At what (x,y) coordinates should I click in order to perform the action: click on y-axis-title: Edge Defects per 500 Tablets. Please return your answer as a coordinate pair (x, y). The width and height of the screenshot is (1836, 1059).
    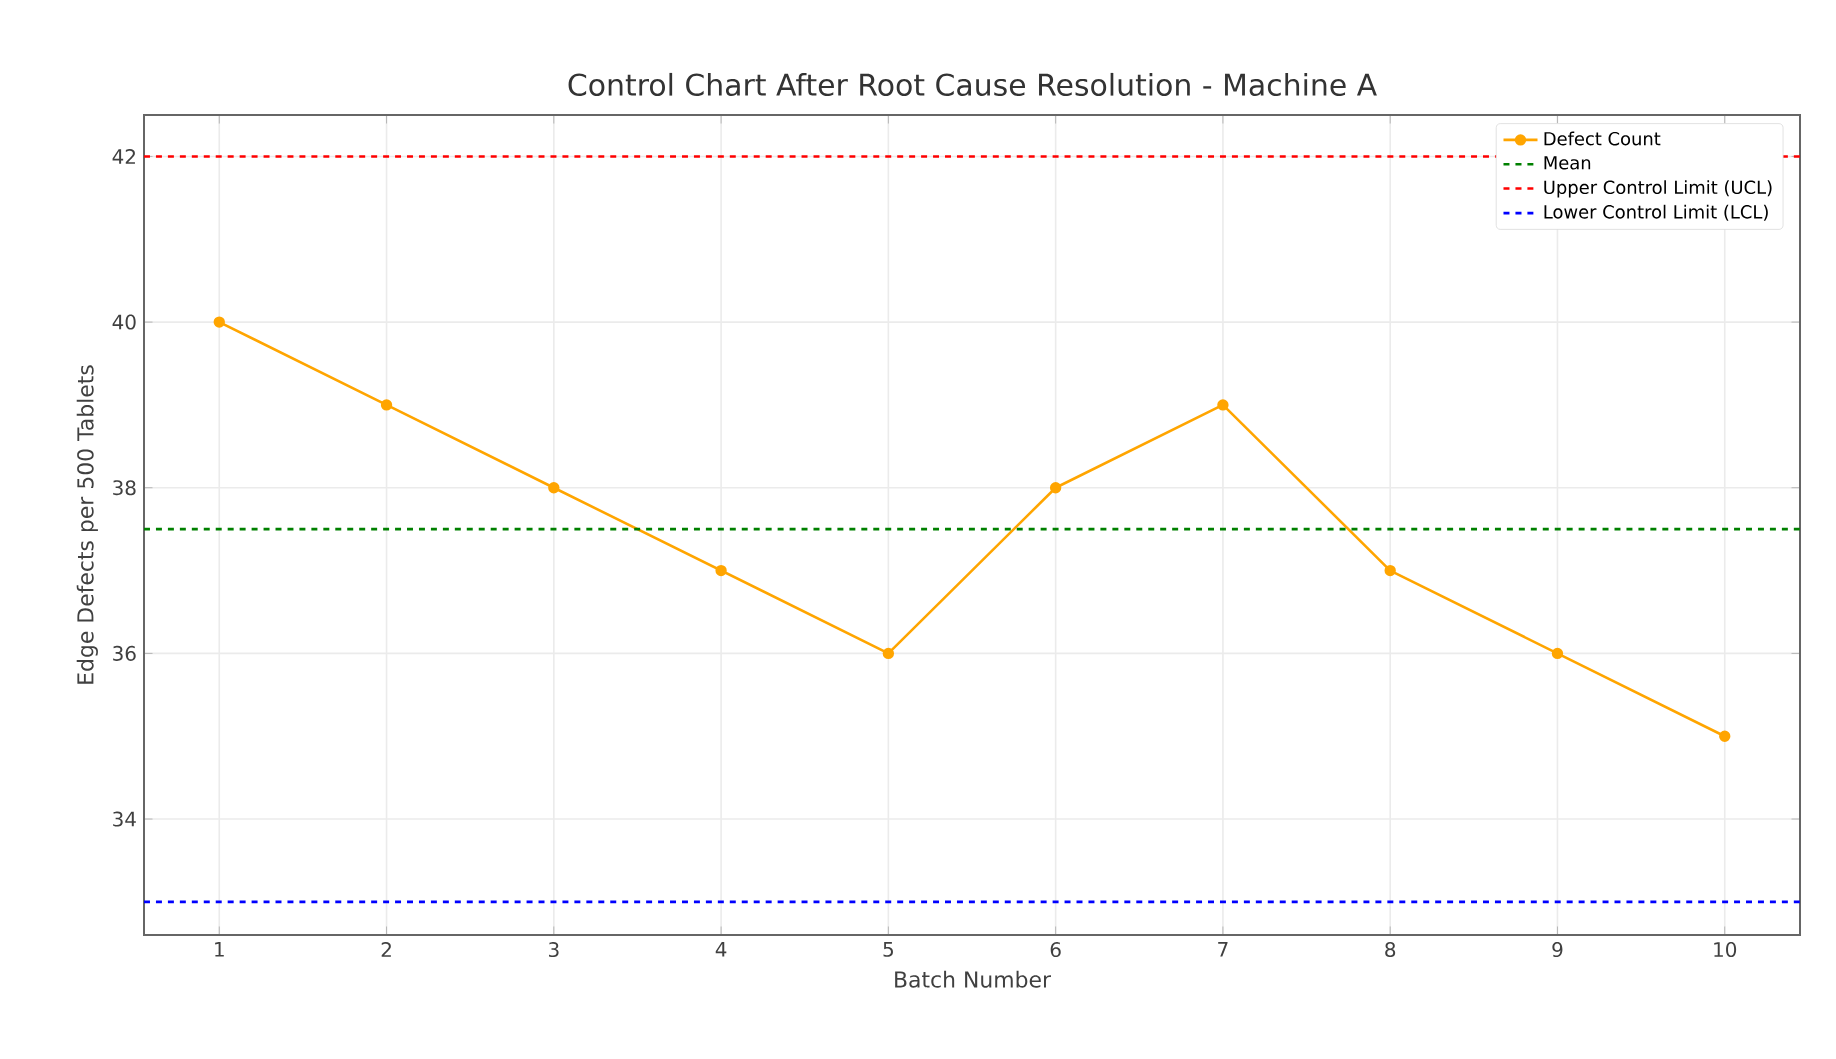
    Looking at the image, I should click on (87, 524).